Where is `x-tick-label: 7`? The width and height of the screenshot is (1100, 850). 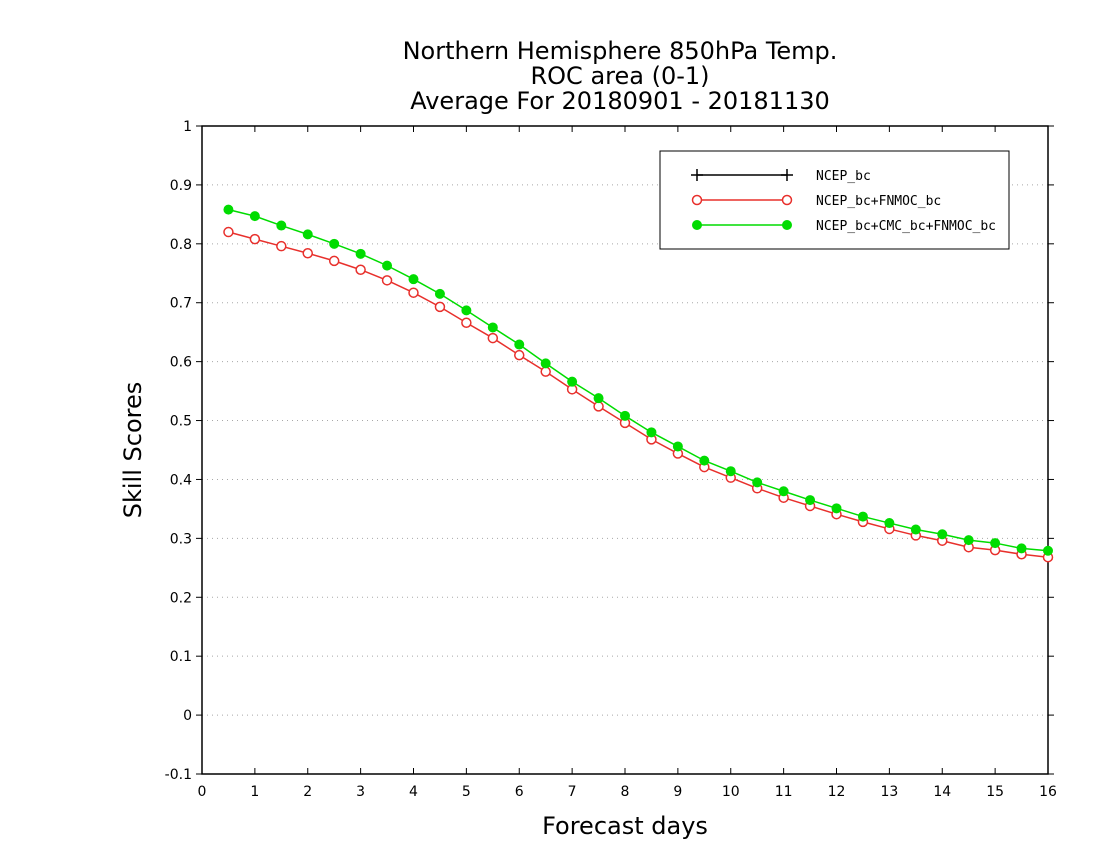
x-tick-label: 7 is located at coordinates (572, 792).